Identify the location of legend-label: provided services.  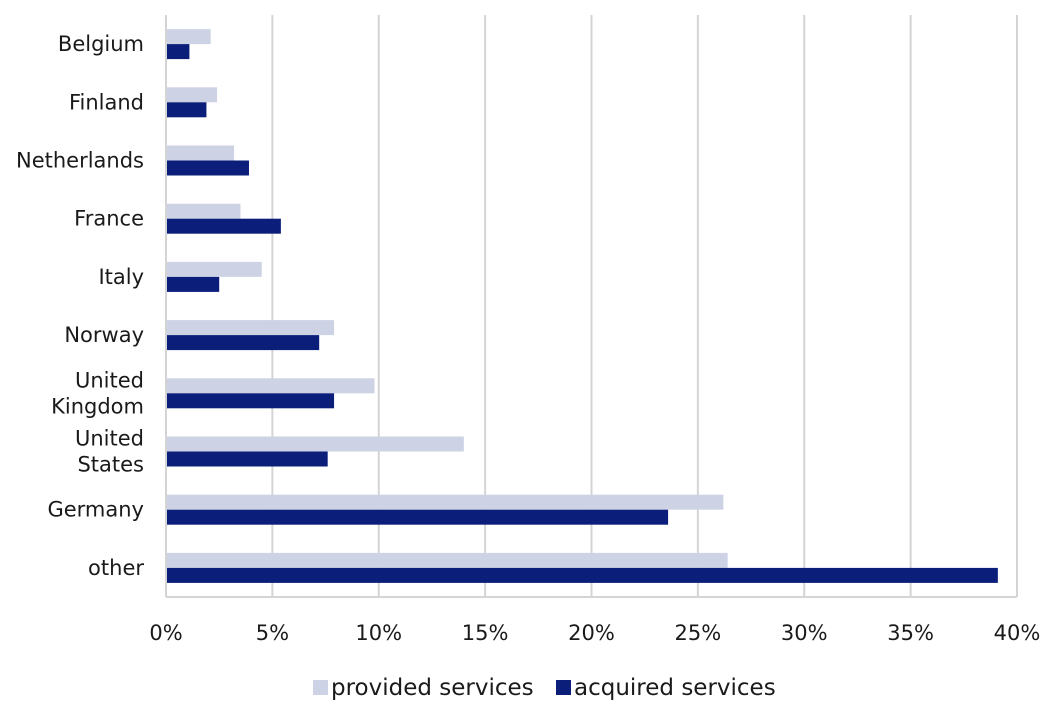
(432, 688).